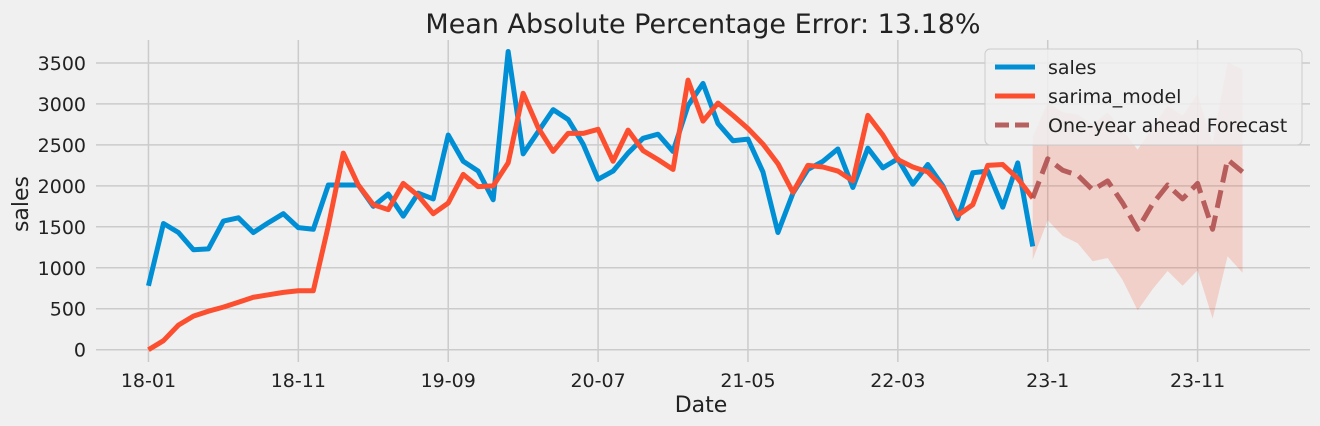 The width and height of the screenshot is (1320, 426). I want to click on y-tick-label: 2500, so click(62, 146).